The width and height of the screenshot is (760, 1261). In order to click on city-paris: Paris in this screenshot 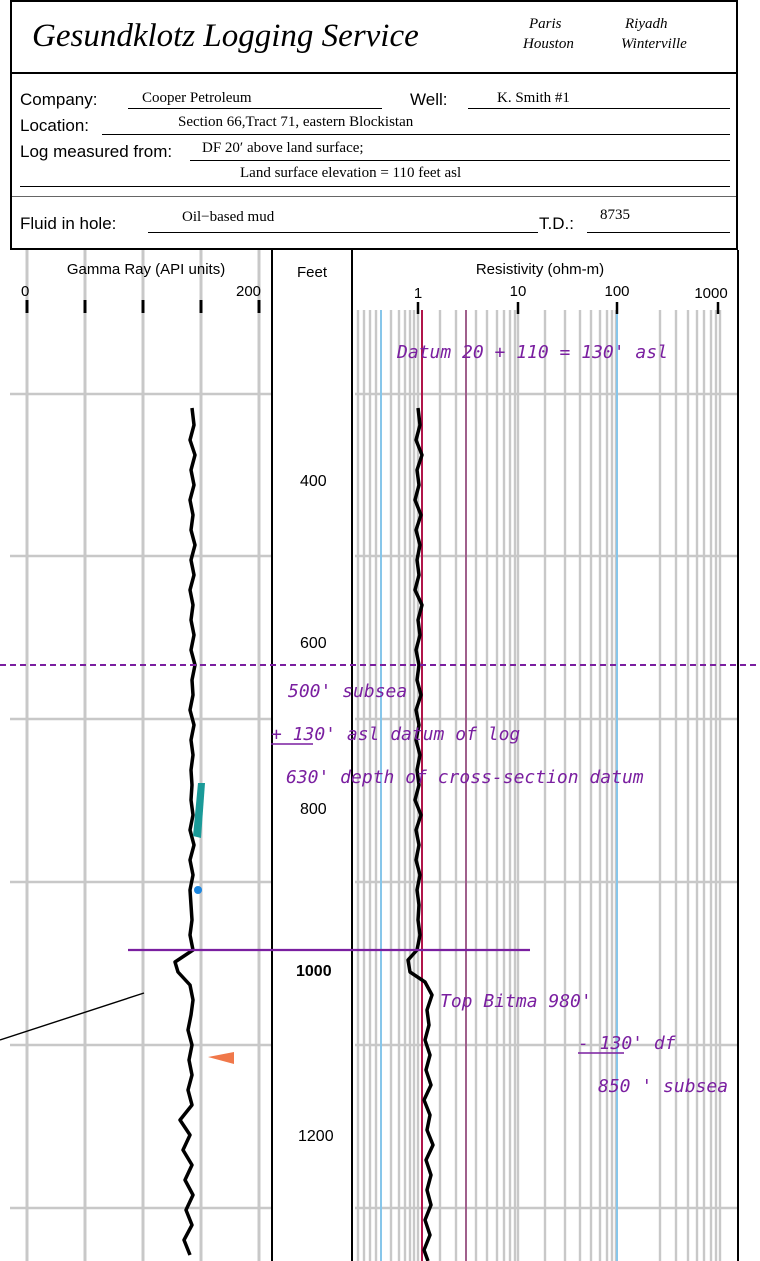, I will do `click(545, 24)`.